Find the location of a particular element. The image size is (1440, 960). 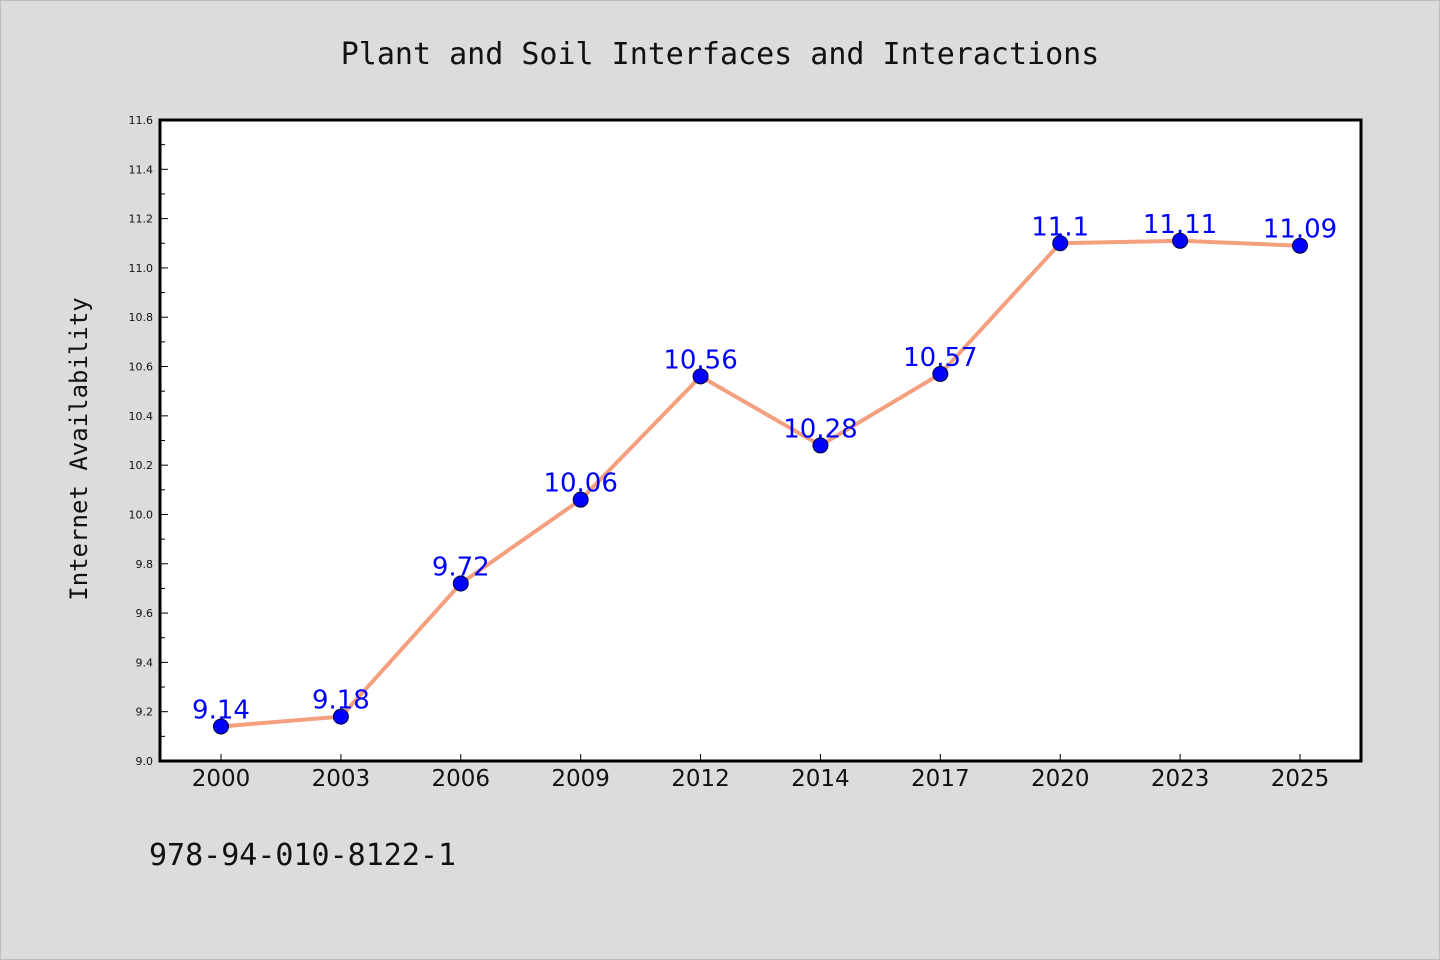

data-label: 9.18 is located at coordinates (341, 701).